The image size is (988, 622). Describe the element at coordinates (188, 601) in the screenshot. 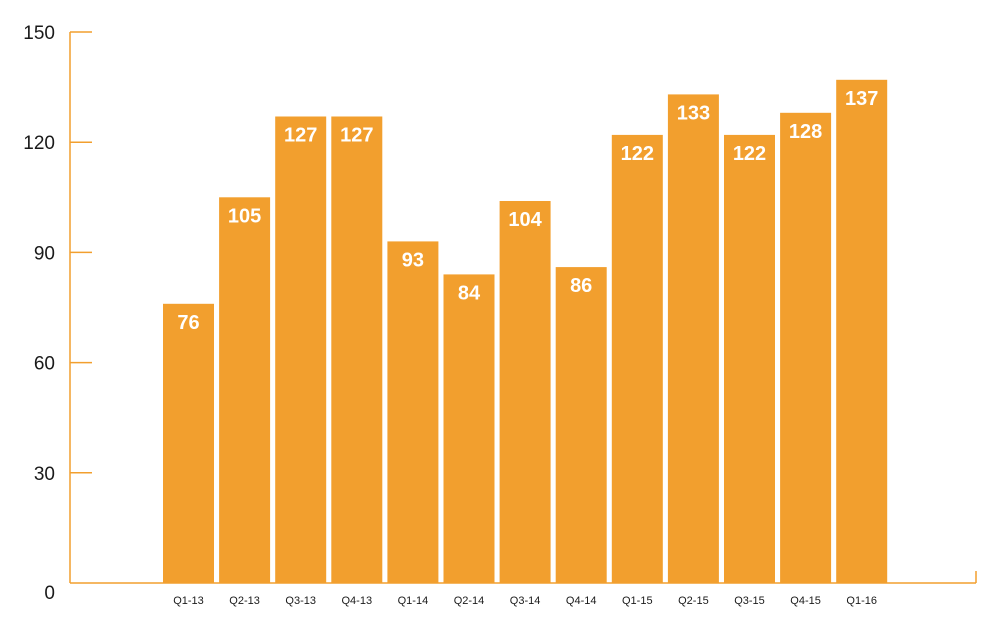

I see `x-tick-label: Q1-13` at that location.